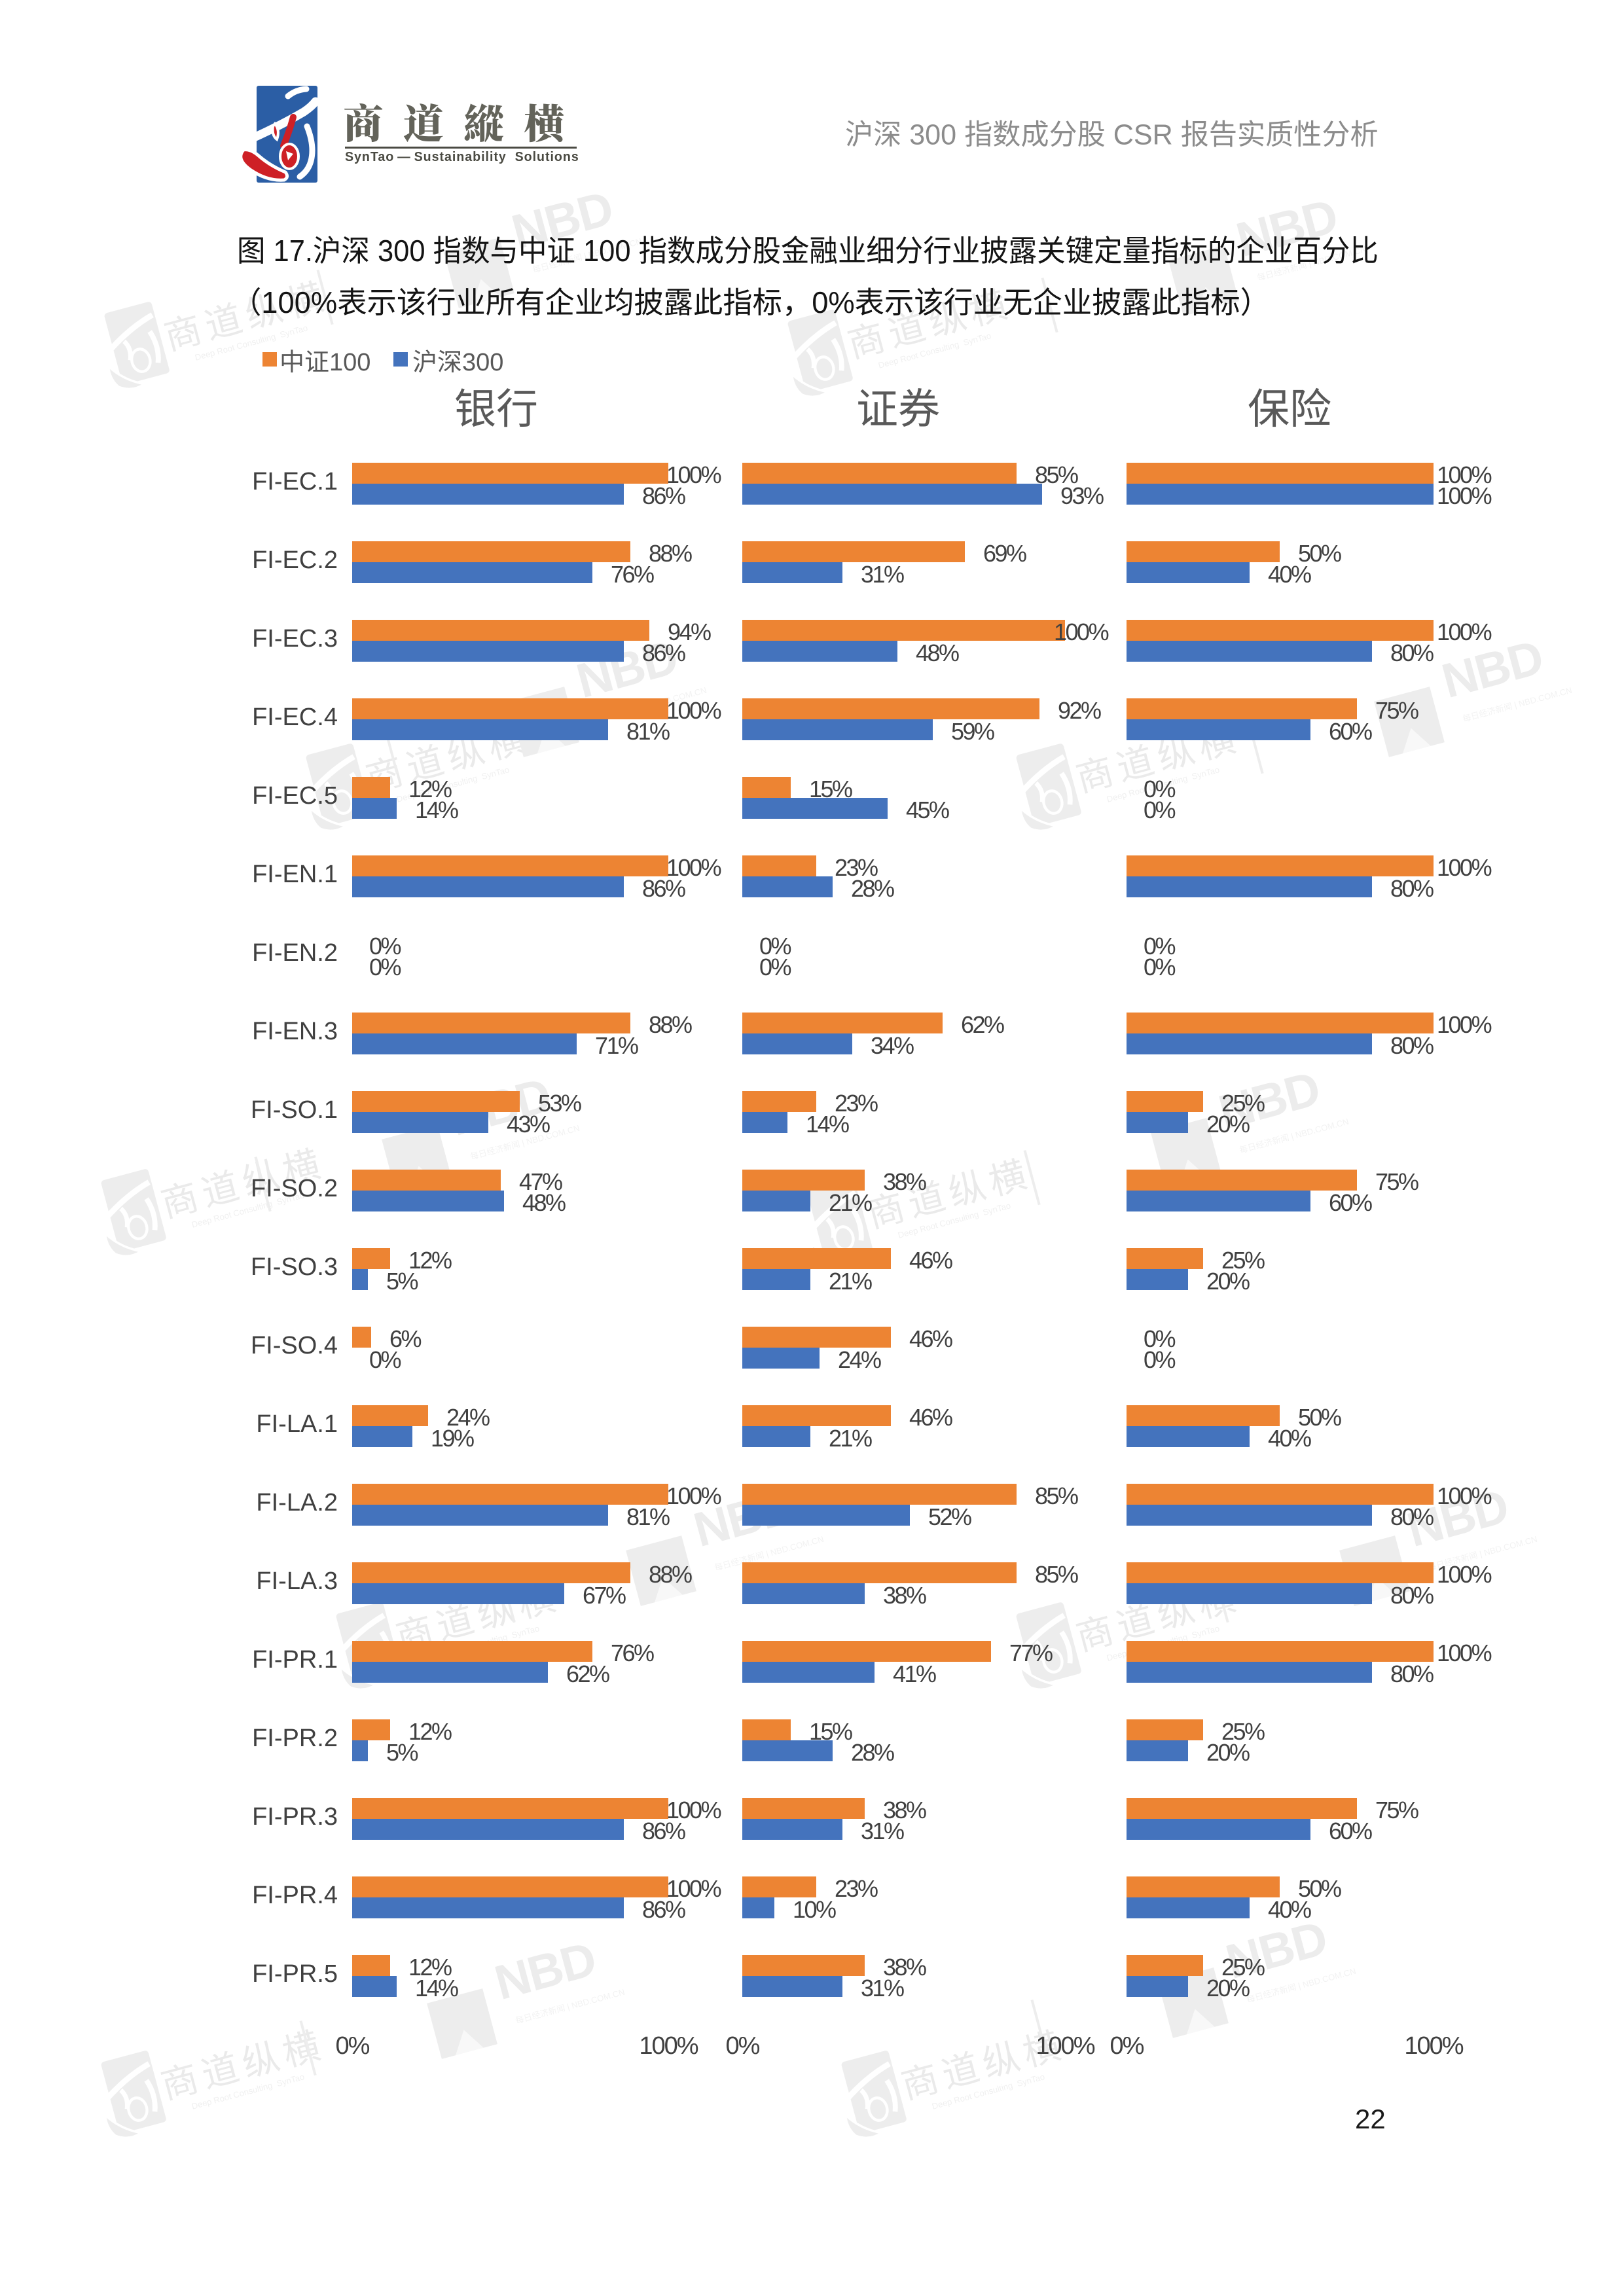 This screenshot has width=1624, height=2296. Describe the element at coordinates (833, 302) in the screenshot. I see `svg-text: 0%` at that location.